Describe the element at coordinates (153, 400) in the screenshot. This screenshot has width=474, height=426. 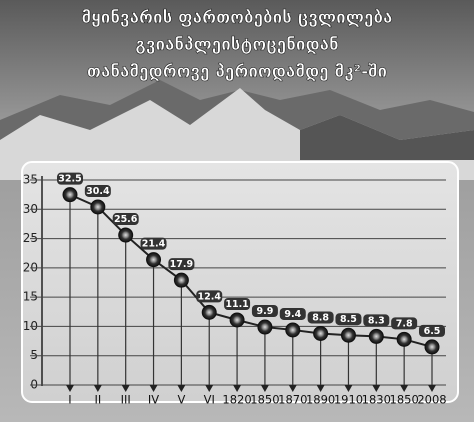
I see `x-tick-label: IV` at that location.